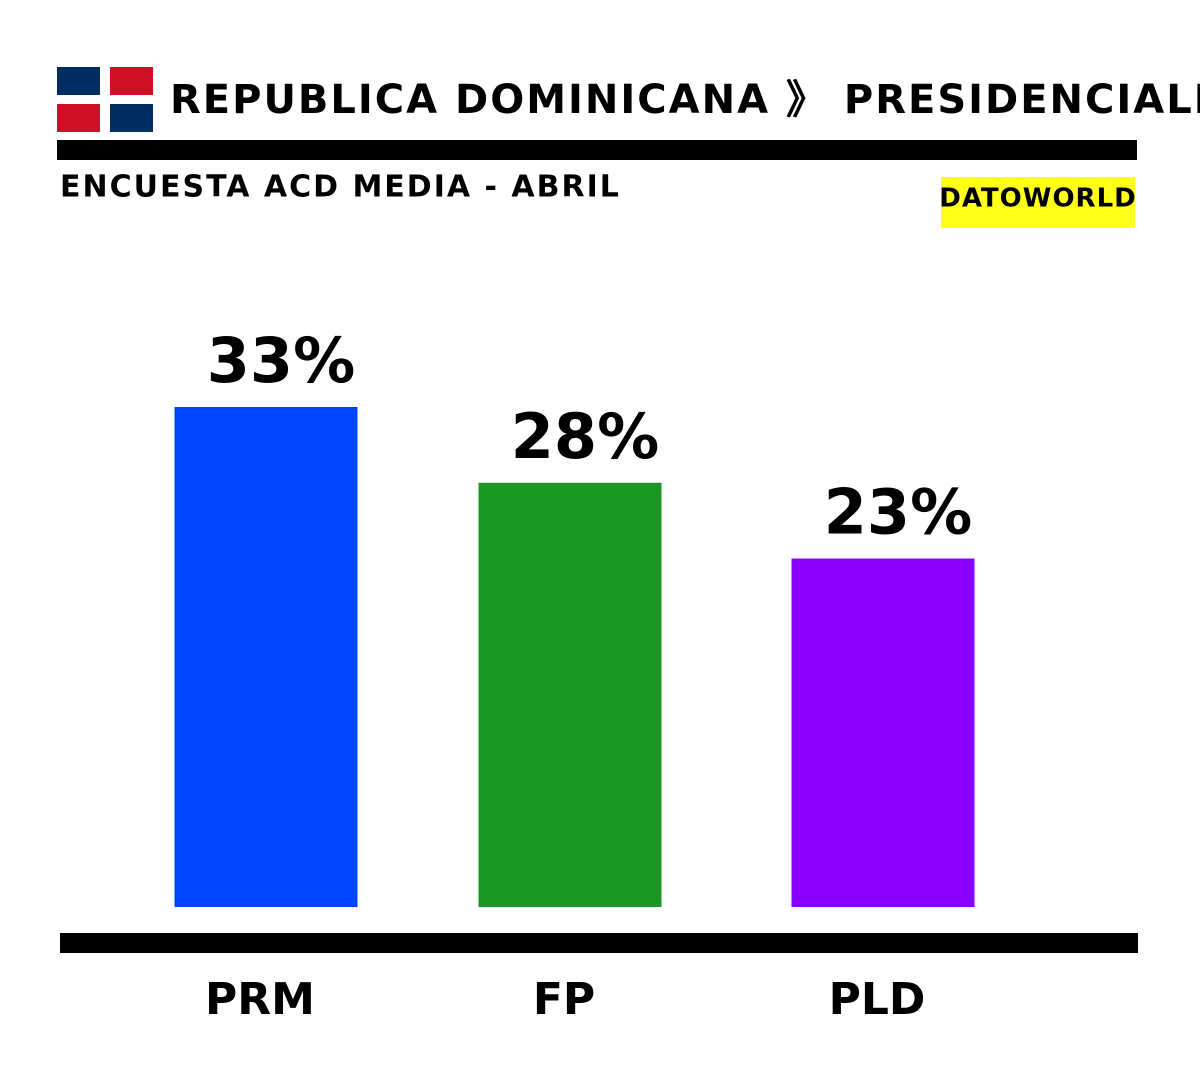 The image size is (1200, 1080). What do you see at coordinates (340, 187) in the screenshot?
I see `chart-subtitle: ENCUESTA ACD MEDIA - ABRIL` at bounding box center [340, 187].